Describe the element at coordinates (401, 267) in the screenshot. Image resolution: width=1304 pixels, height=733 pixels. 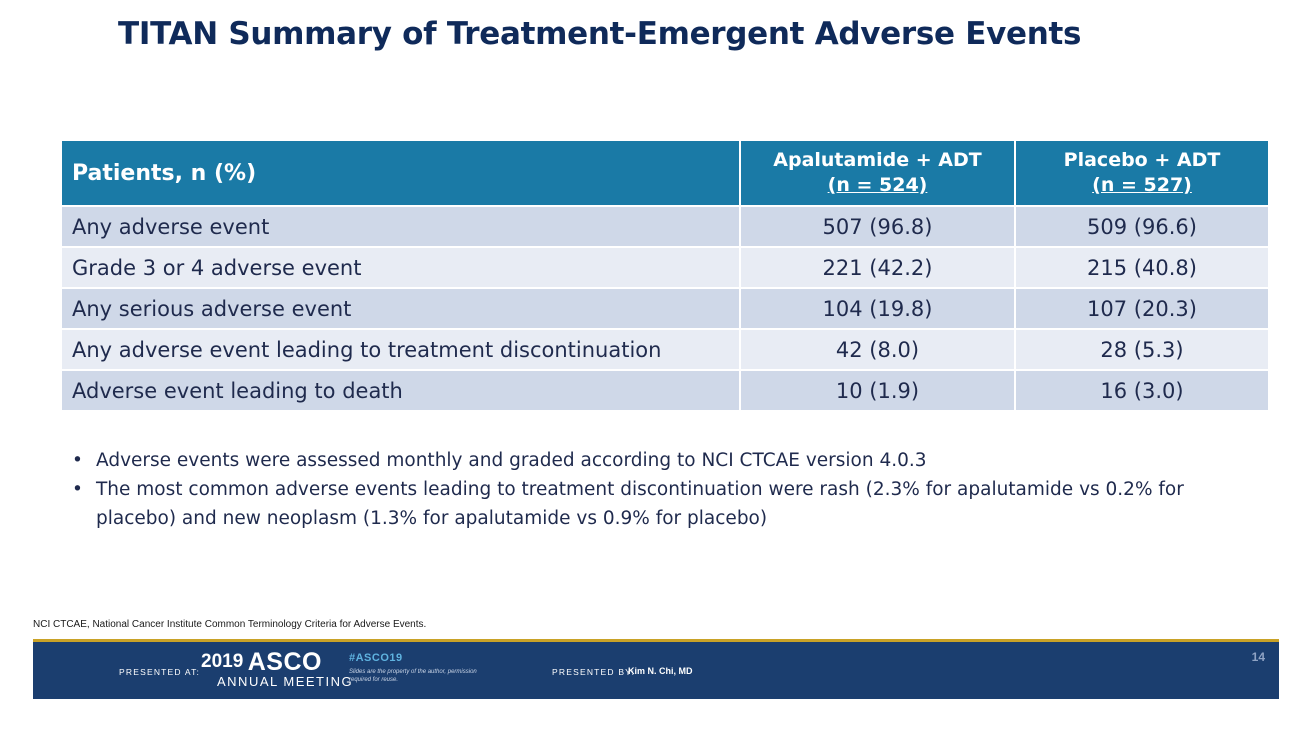
I see `row-label: Grade 3 or 4 adverse event` at that location.